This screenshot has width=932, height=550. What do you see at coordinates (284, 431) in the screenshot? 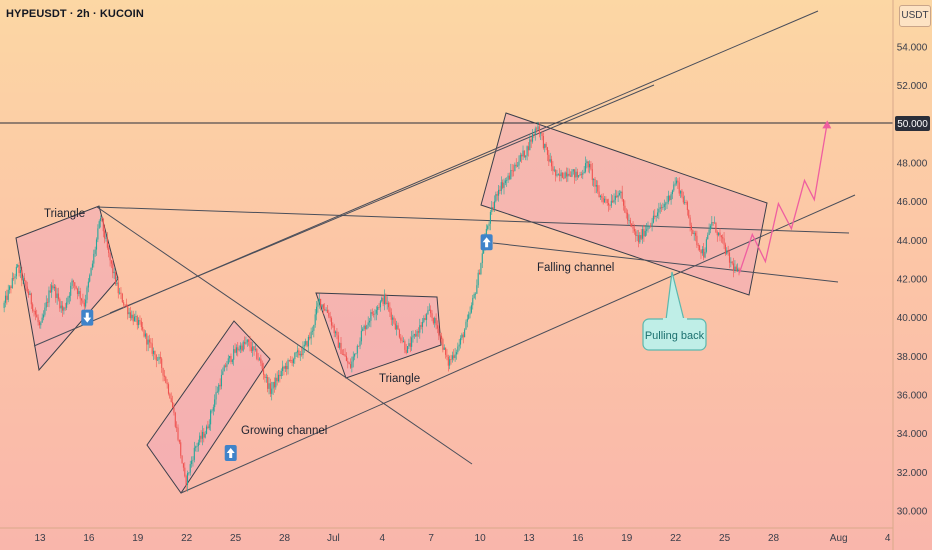
I see `pattern-label-growing-channel: Growing channel` at bounding box center [284, 431].